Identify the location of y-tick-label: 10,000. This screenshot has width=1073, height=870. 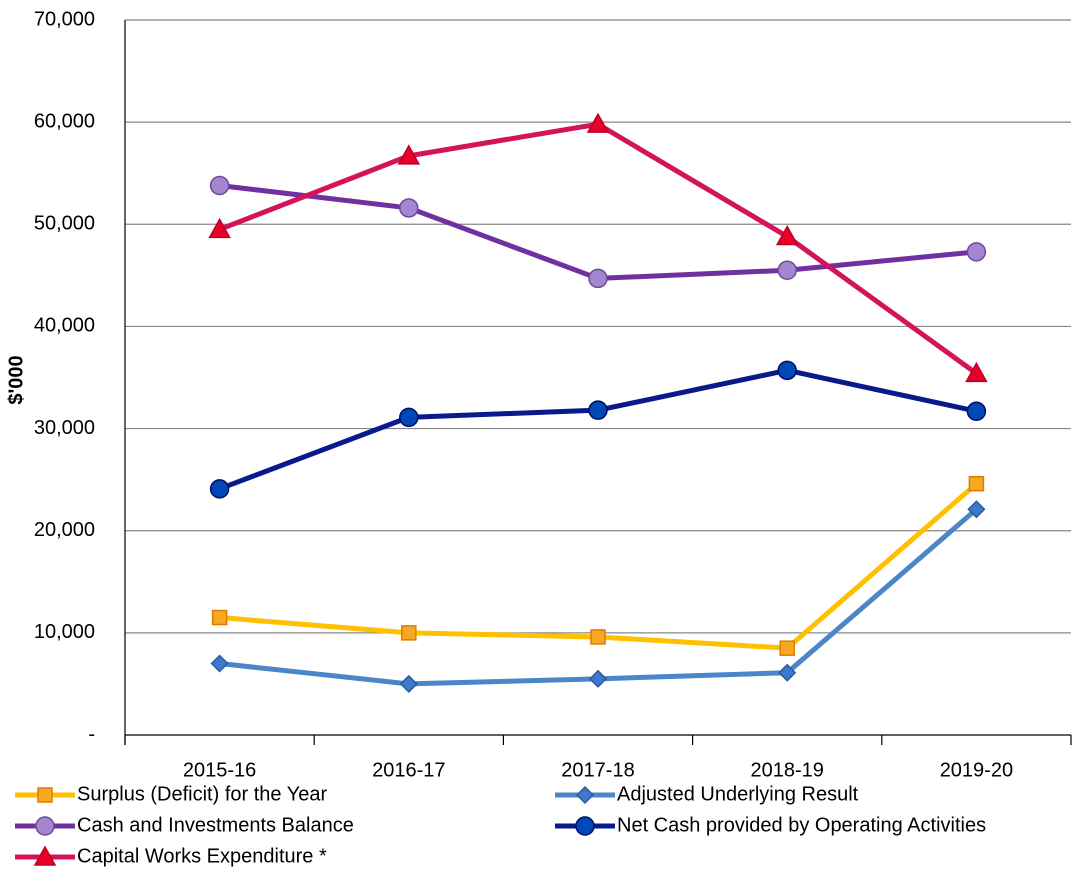
(64, 632).